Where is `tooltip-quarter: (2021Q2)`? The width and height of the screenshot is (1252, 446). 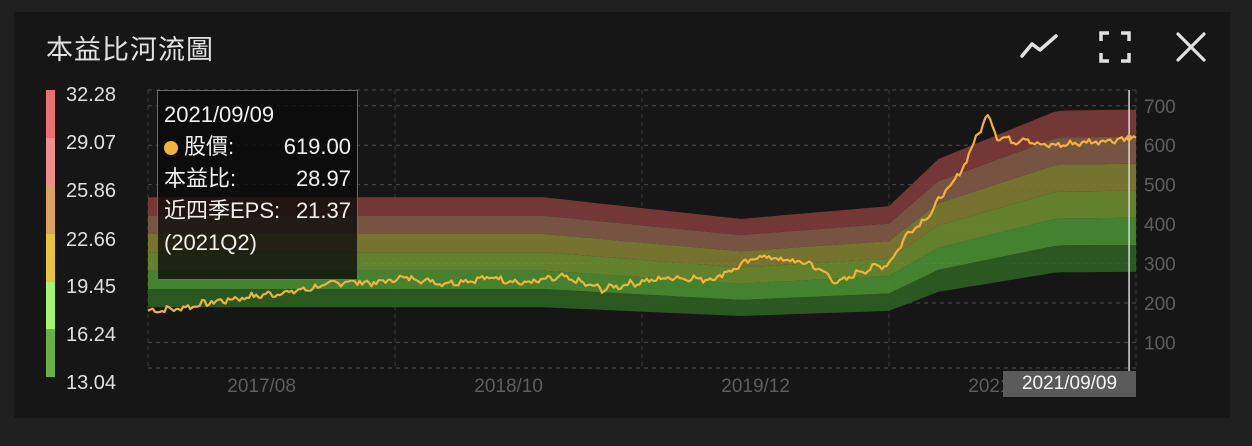 tooltip-quarter: (2021Q2) is located at coordinates (210, 242).